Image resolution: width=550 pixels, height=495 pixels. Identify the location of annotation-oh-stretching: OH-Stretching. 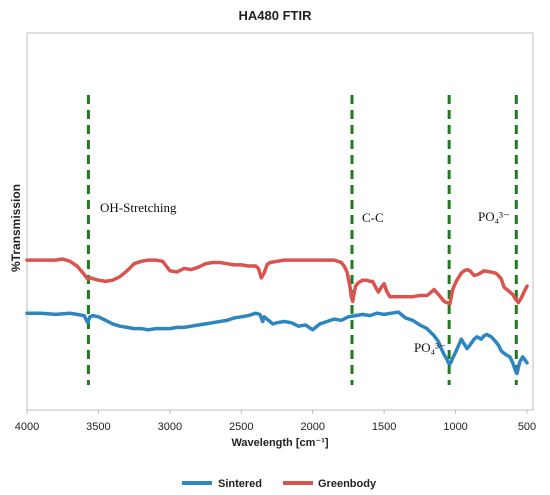
(138, 207).